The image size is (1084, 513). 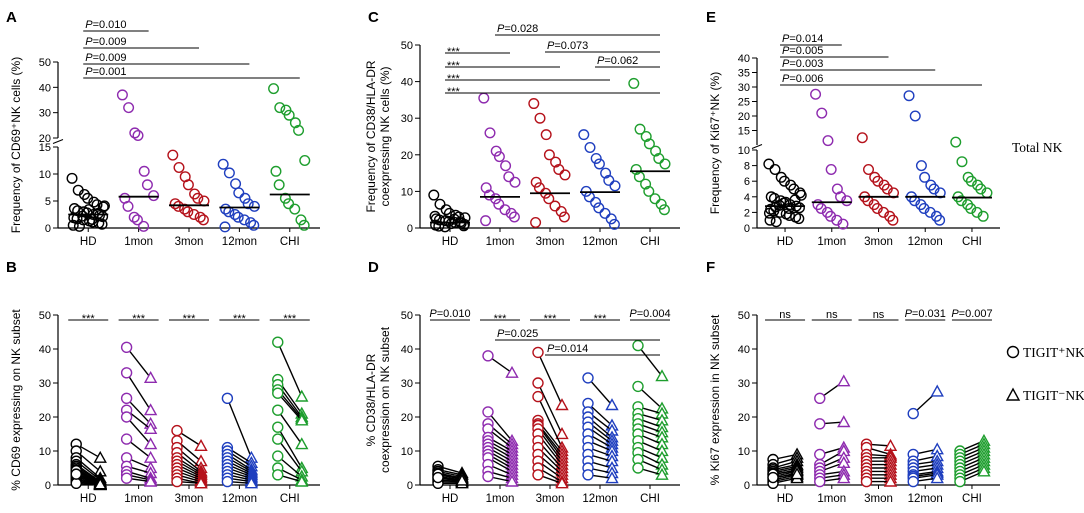 I want to click on y-axis-title-line: % CD38/HLA-DR, so click(x=371, y=399).